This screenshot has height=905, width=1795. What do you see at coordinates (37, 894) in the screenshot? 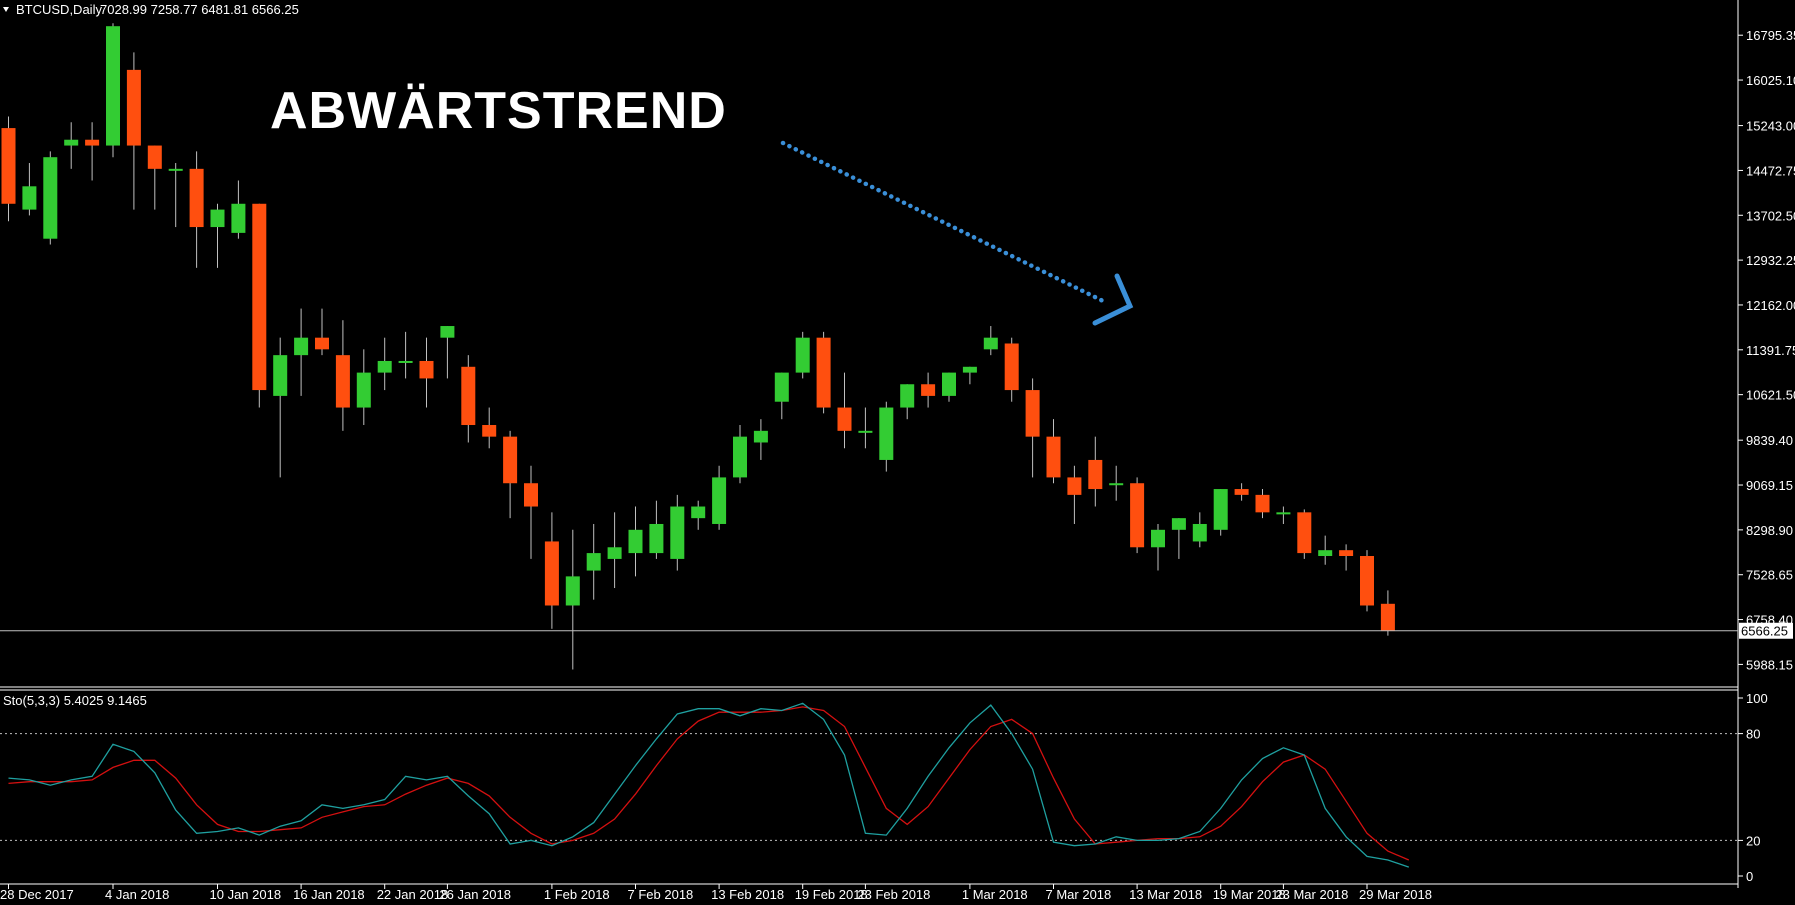
I see `time-tick-label: 28 Dec 2017` at bounding box center [37, 894].